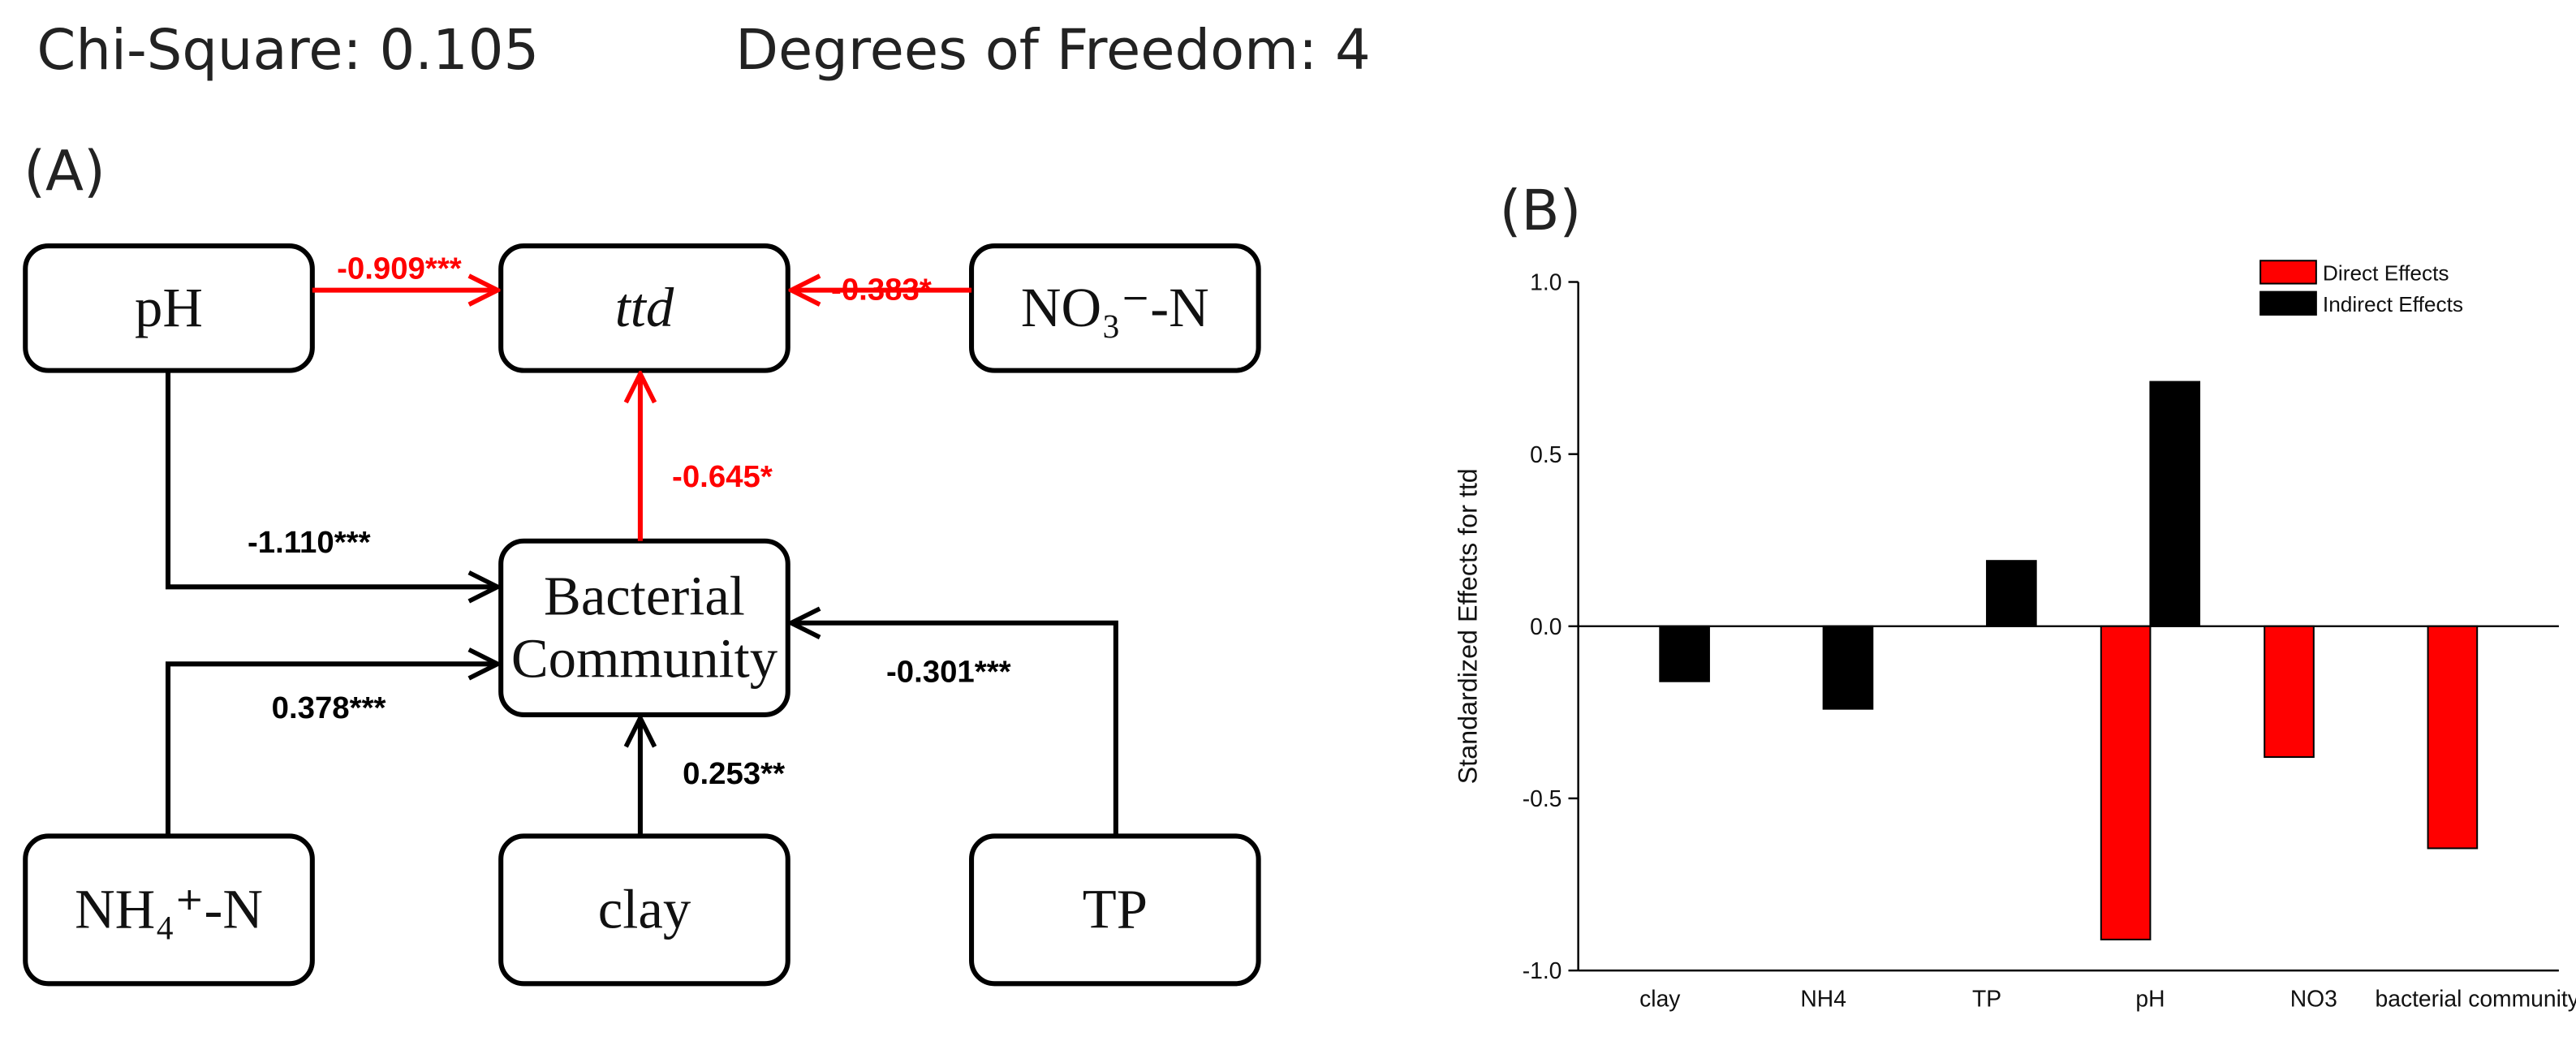 Image resolution: width=2576 pixels, height=1041 pixels. I want to click on y-tick-label: -1.0, so click(1543, 970).